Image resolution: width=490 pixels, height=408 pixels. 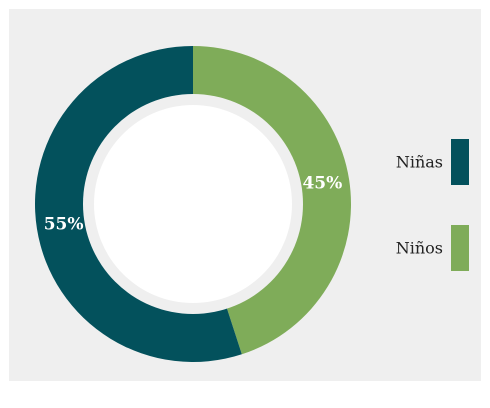 What do you see at coordinates (64, 224) in the screenshot?
I see `slice-label-niñas: 55%` at bounding box center [64, 224].